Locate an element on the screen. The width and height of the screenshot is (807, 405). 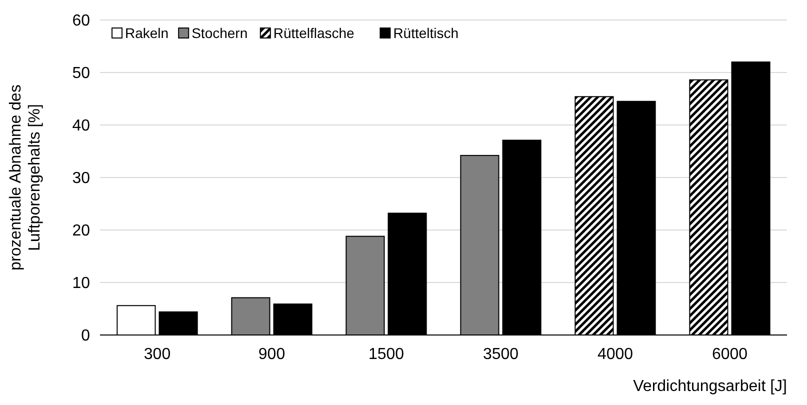
x-tick-label: 300 is located at coordinates (157, 354).